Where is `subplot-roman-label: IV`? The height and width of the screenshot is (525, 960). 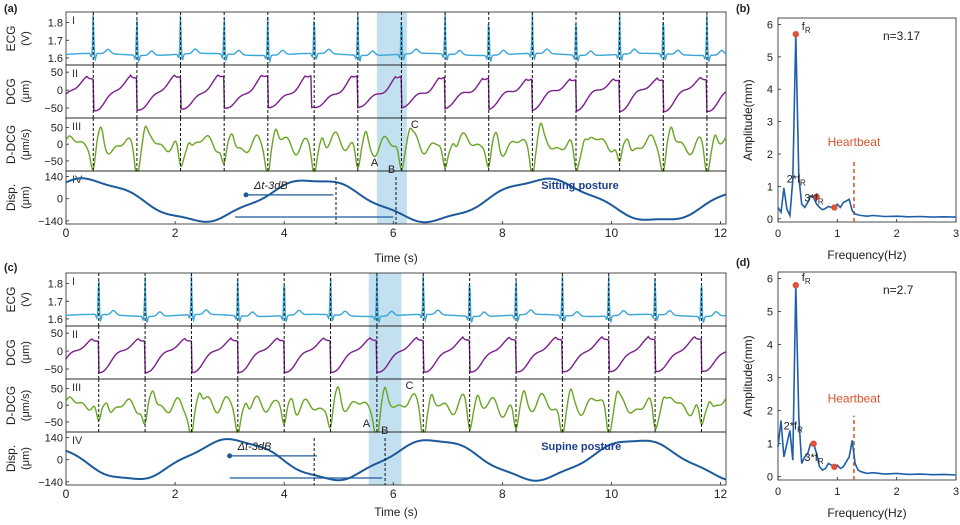
subplot-roman-label: IV is located at coordinates (77, 180).